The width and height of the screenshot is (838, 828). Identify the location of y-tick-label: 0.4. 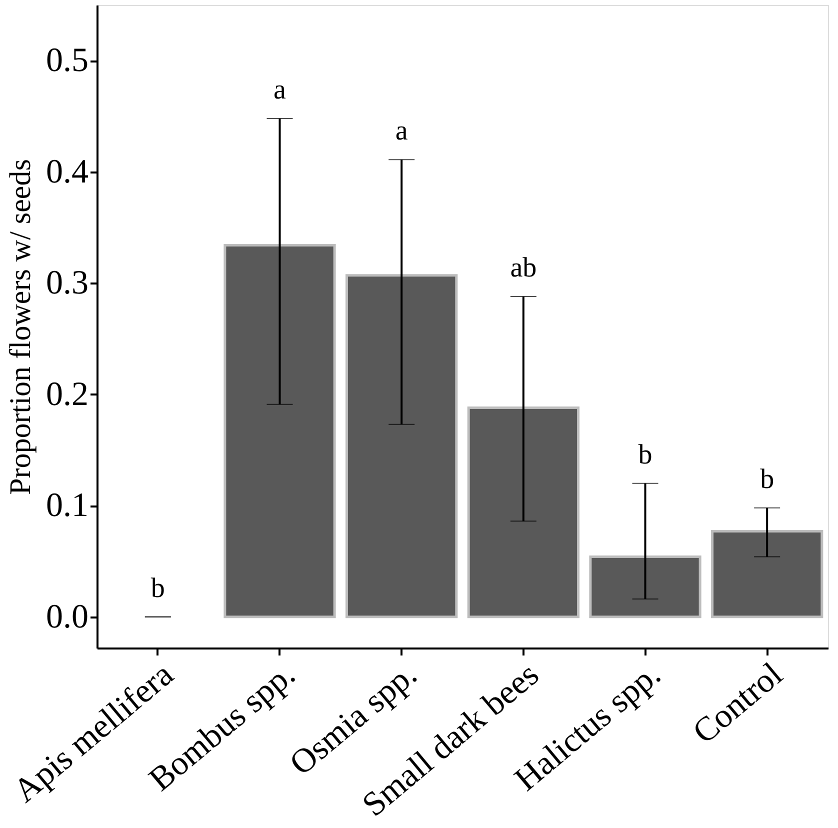
(67, 171).